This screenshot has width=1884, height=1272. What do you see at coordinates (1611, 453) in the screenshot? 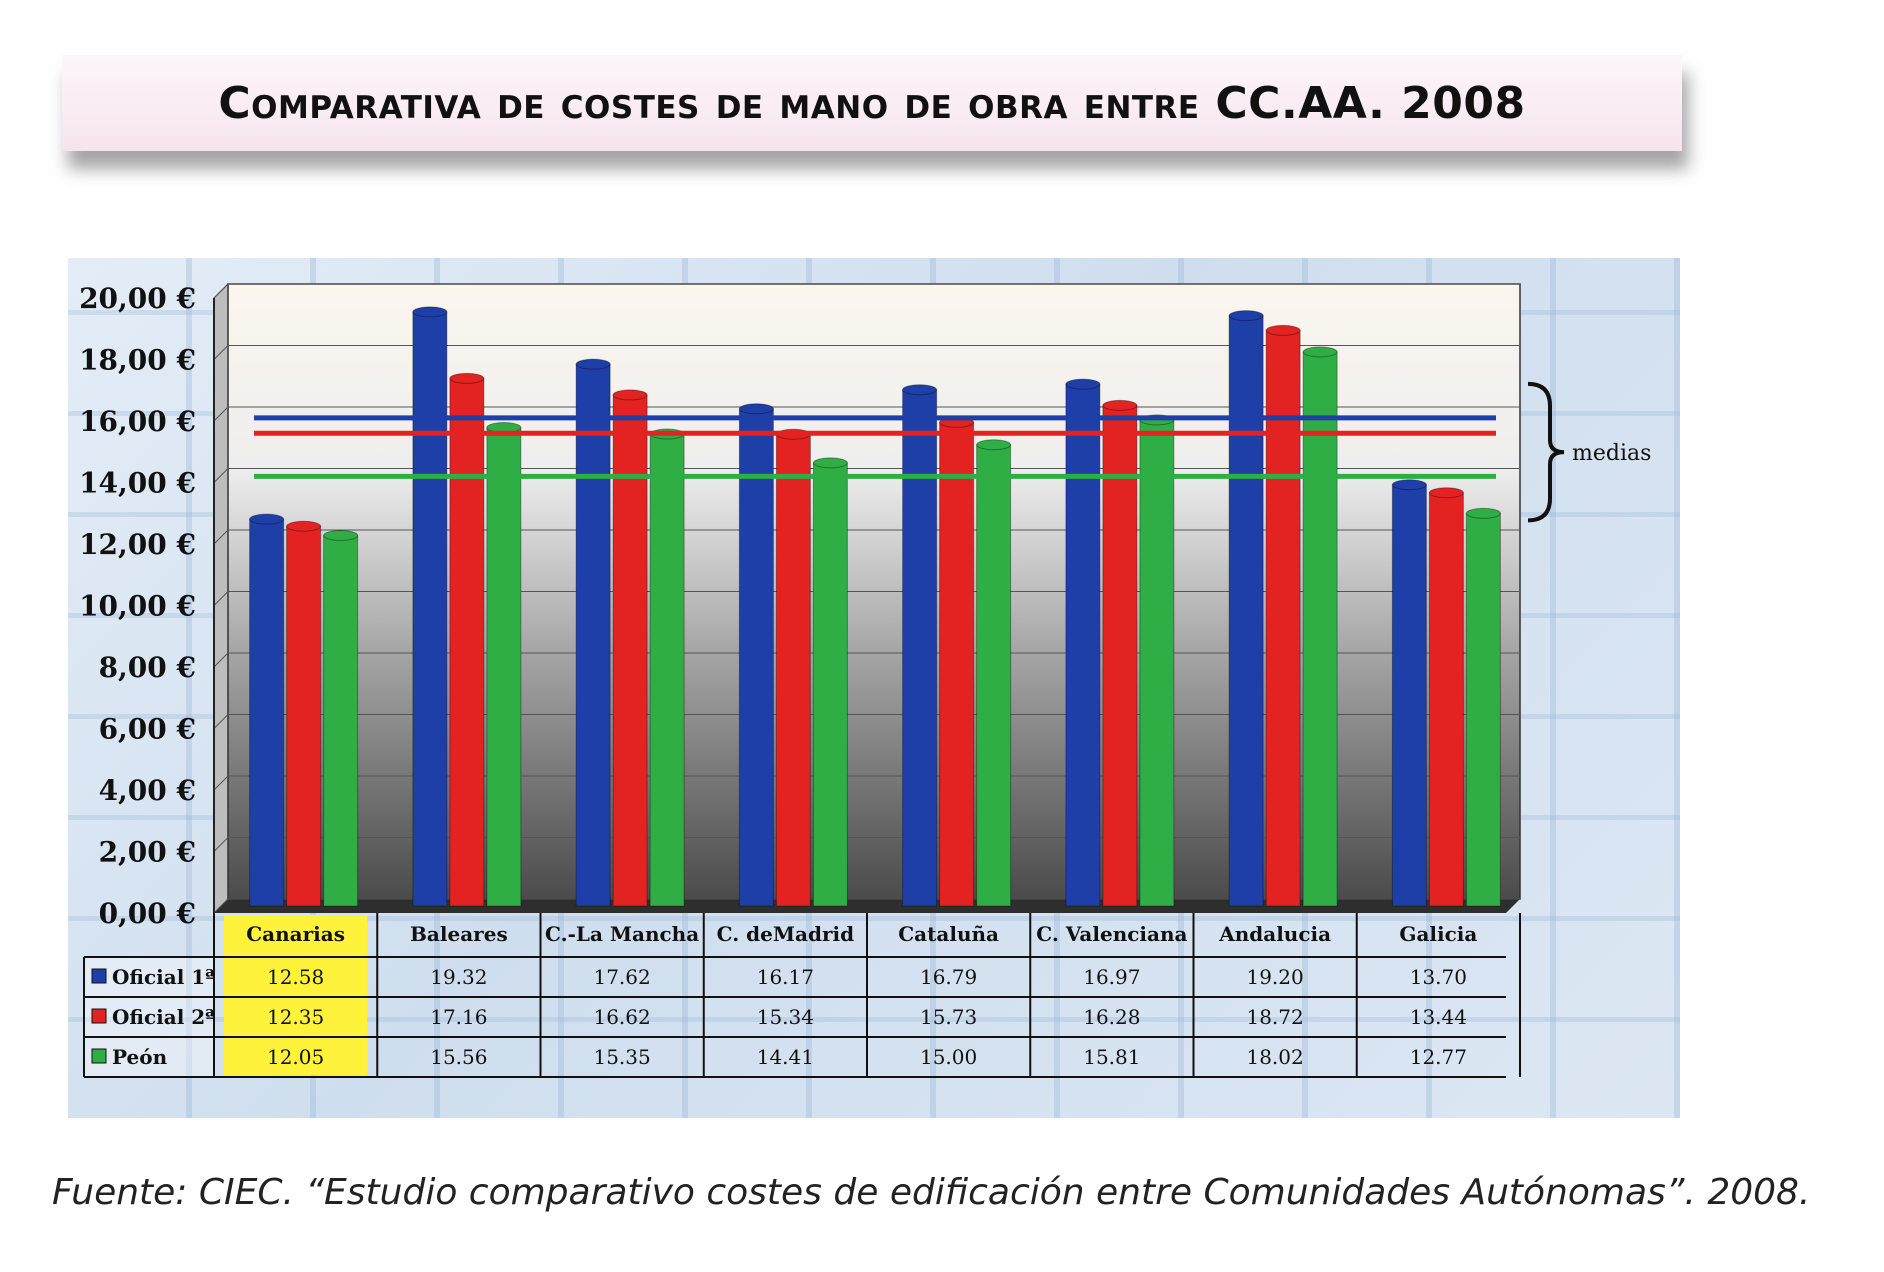
I see `average-label: medias` at bounding box center [1611, 453].